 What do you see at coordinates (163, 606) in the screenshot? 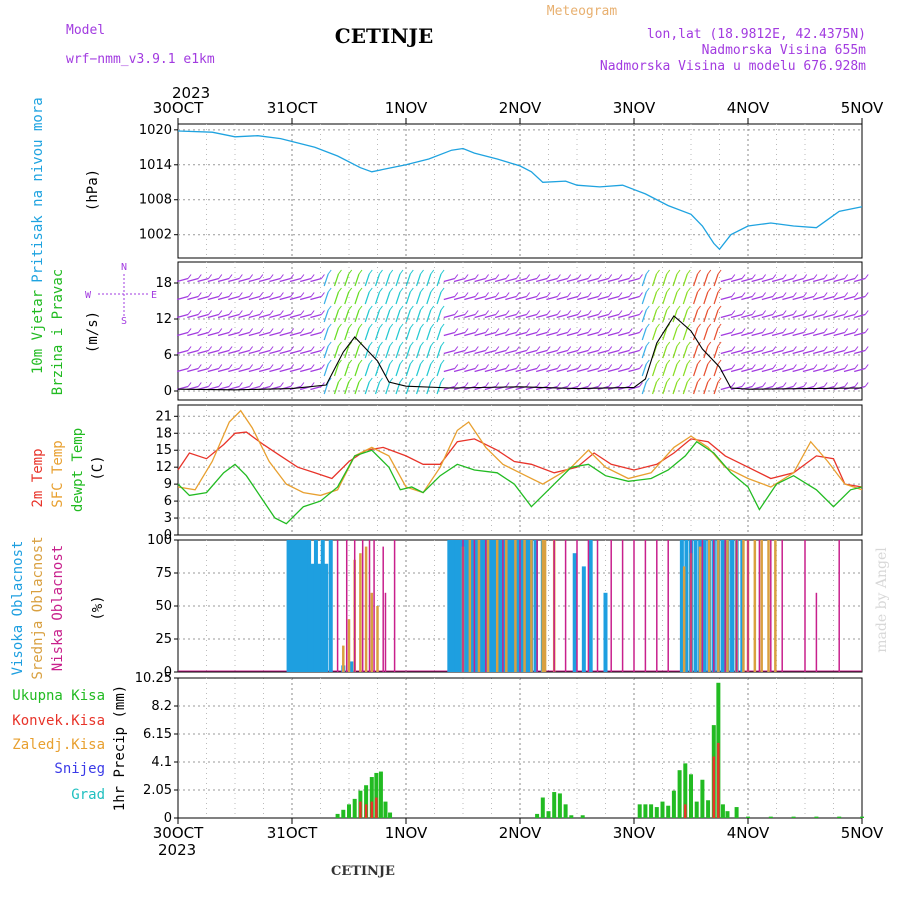
I see `cloud-y-tick-label: 50` at bounding box center [163, 606].